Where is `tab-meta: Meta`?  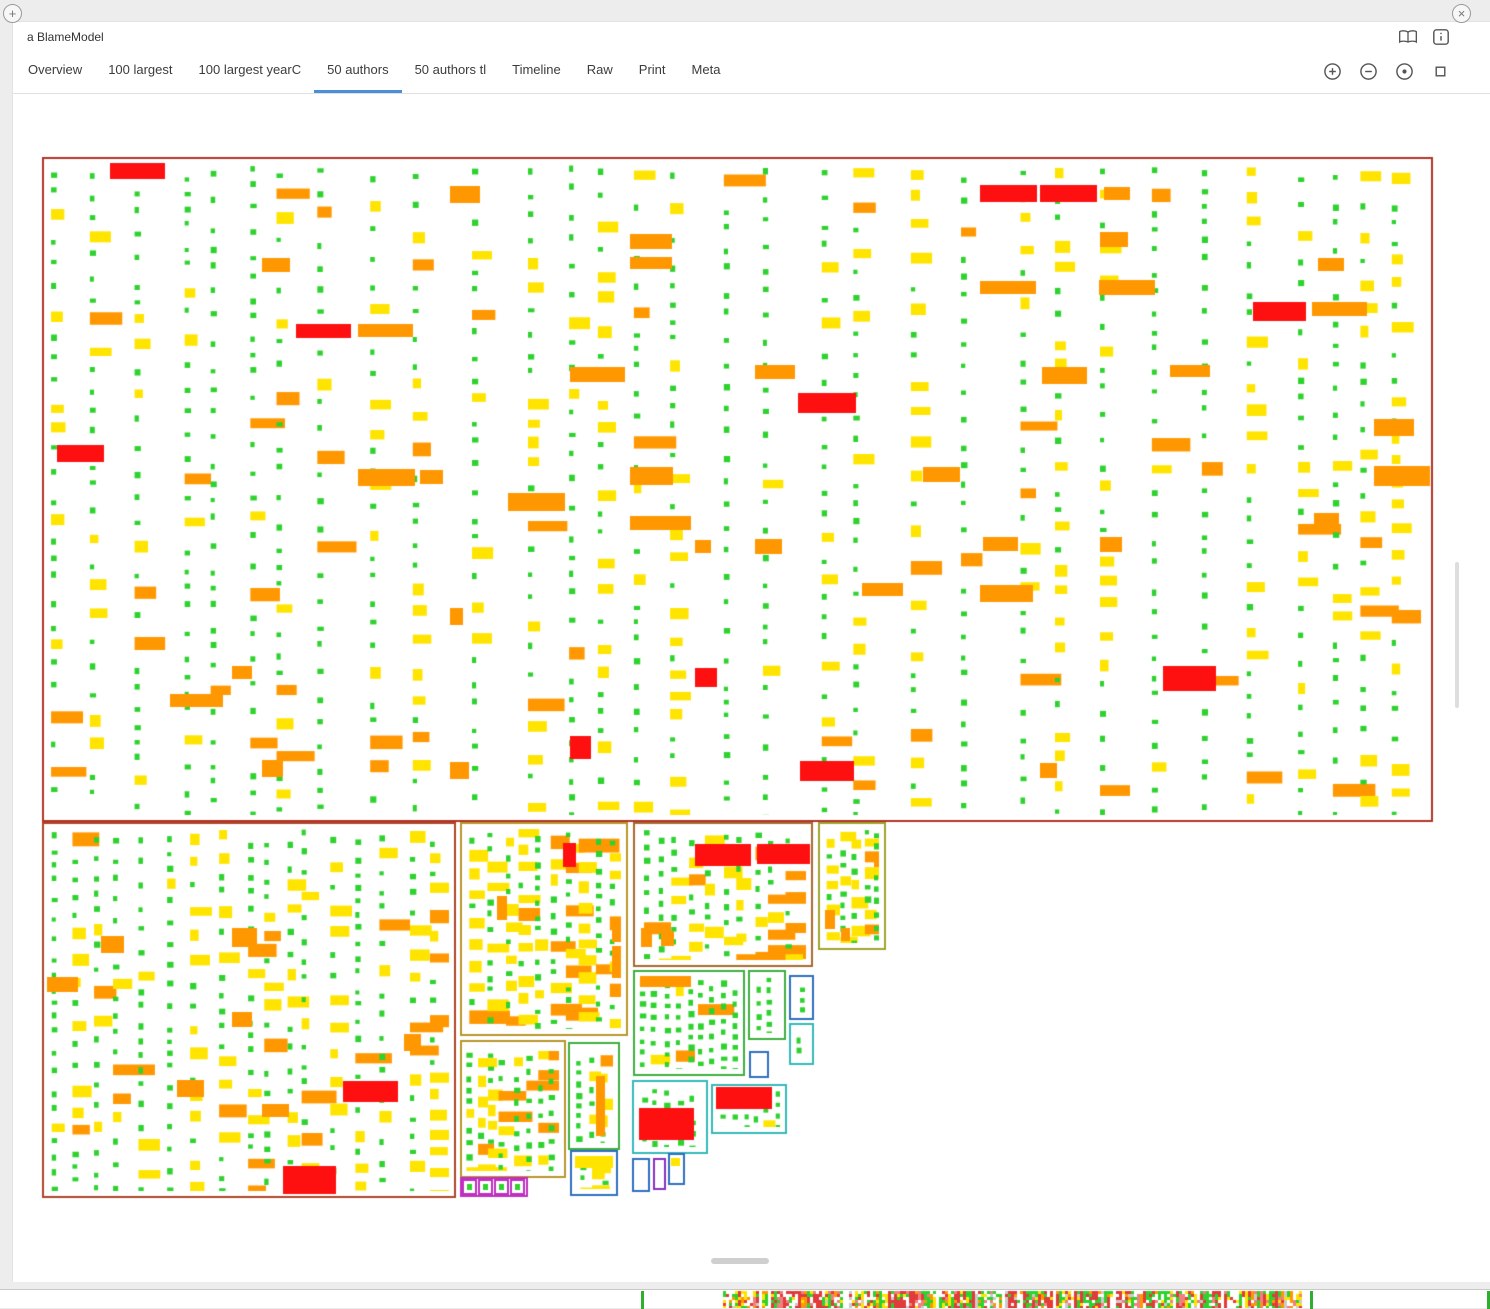 tab-meta: Meta is located at coordinates (706, 71).